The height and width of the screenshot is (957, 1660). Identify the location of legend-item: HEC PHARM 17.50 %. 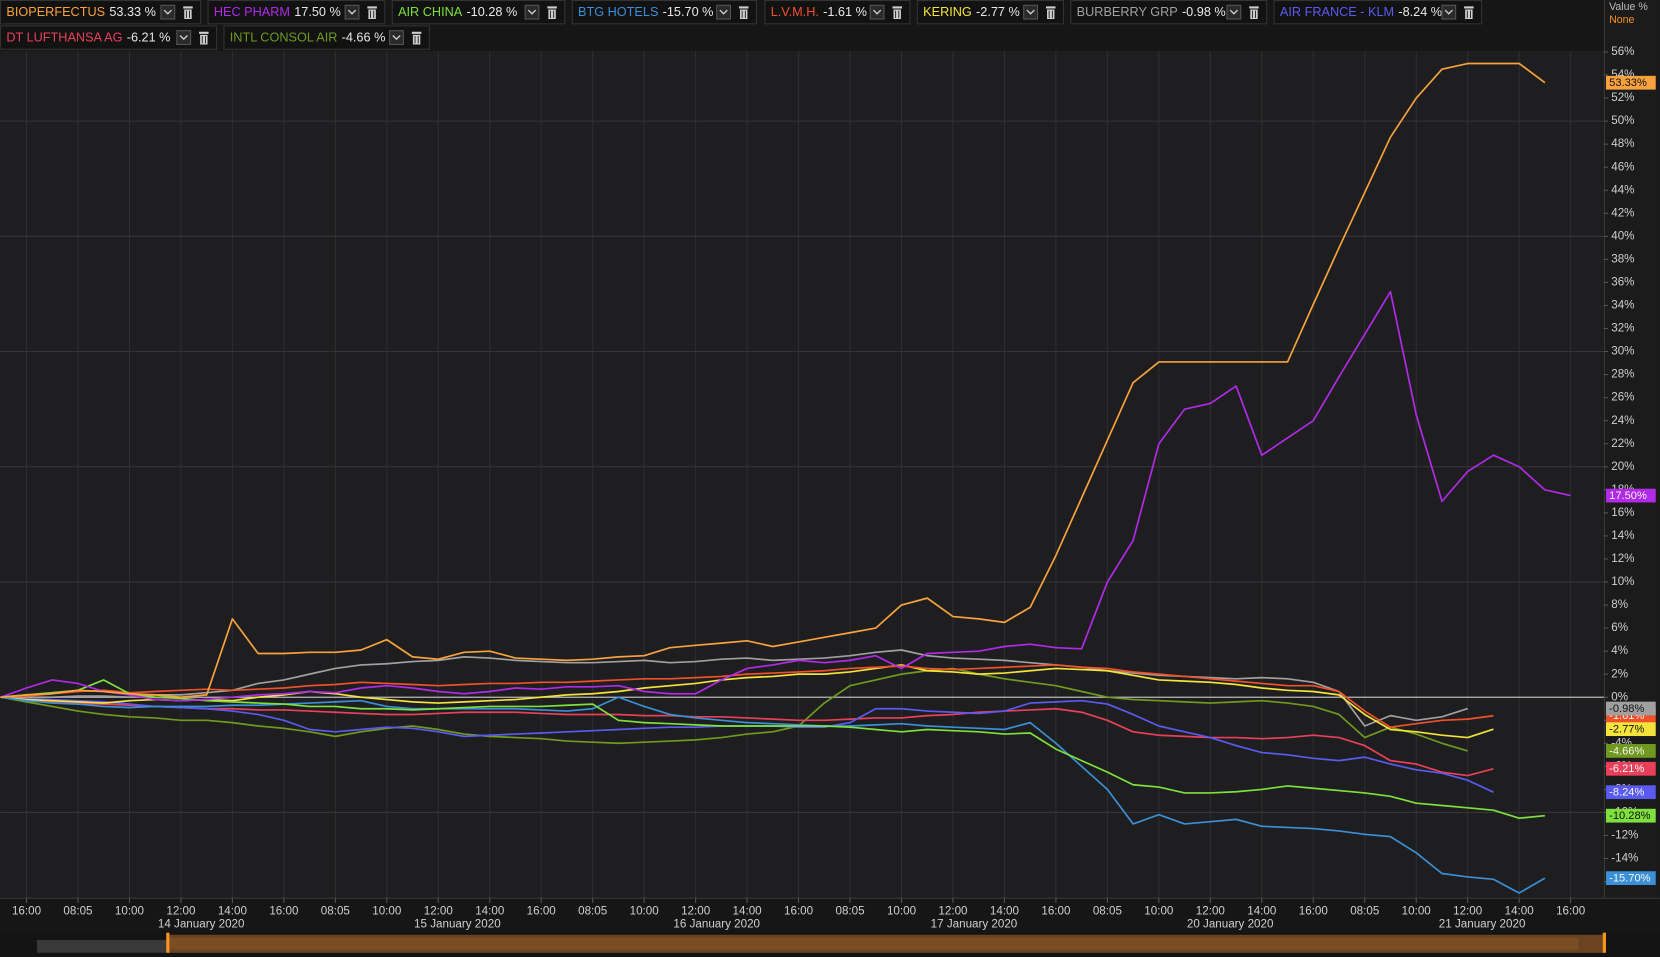
(296, 12).